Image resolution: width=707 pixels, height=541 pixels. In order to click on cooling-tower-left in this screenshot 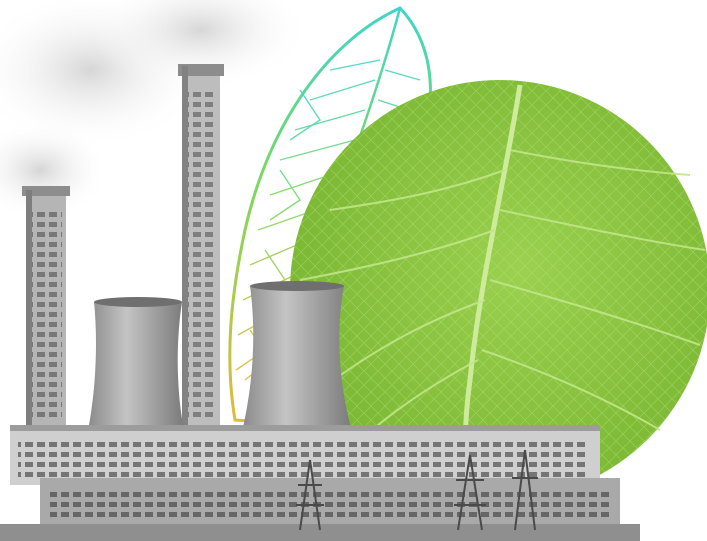, I will do `click(136, 363)`.